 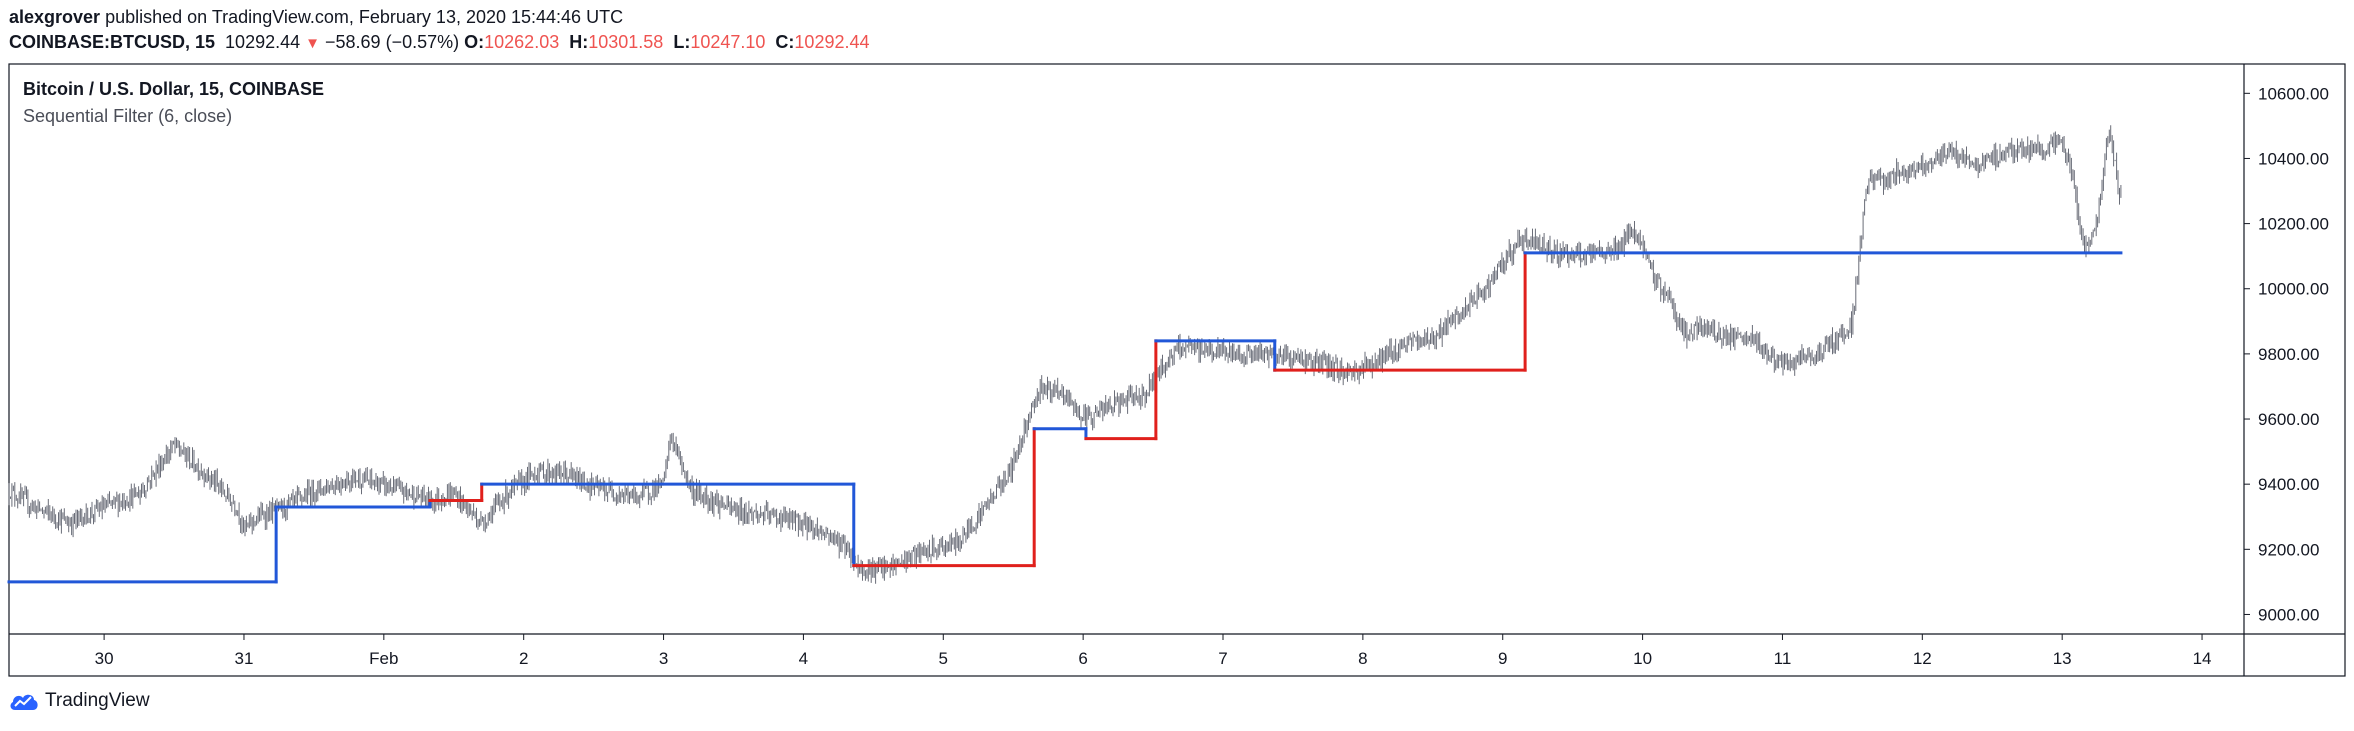 What do you see at coordinates (522, 42) in the screenshot?
I see `open-value: 10262.03` at bounding box center [522, 42].